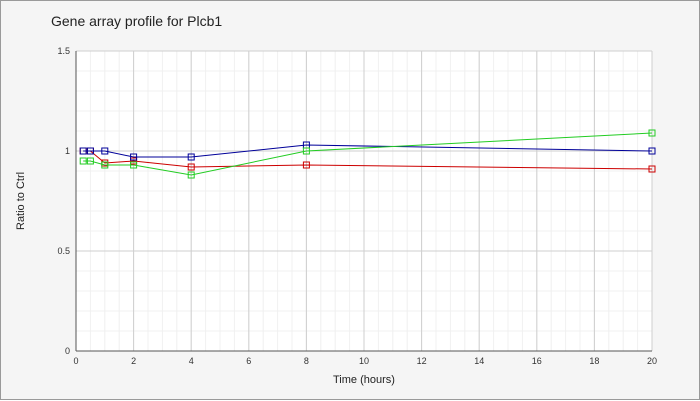 This screenshot has height=401, width=700. What do you see at coordinates (67, 351) in the screenshot?
I see `y-tick-label: 0` at bounding box center [67, 351].